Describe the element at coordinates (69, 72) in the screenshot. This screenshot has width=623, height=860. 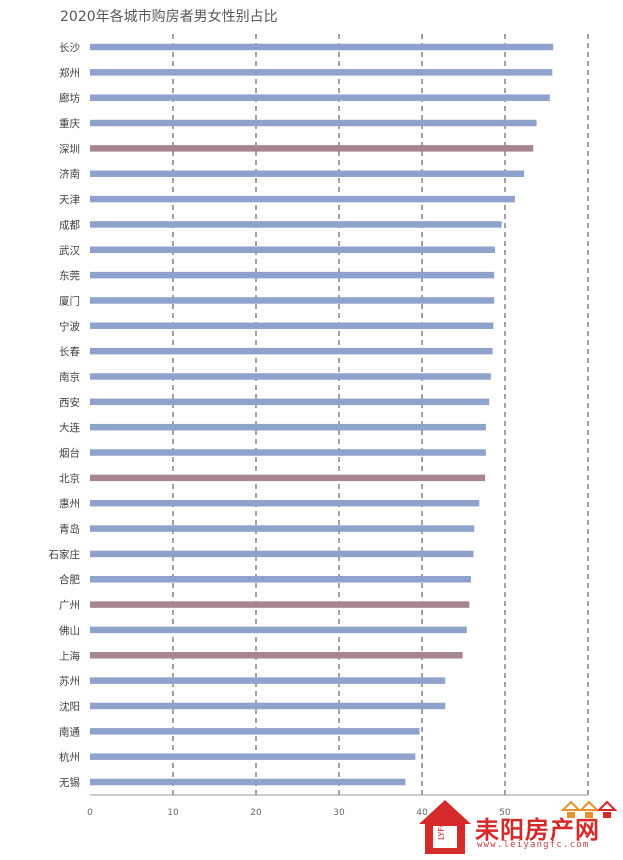
I see `category-label: 郑州` at that location.